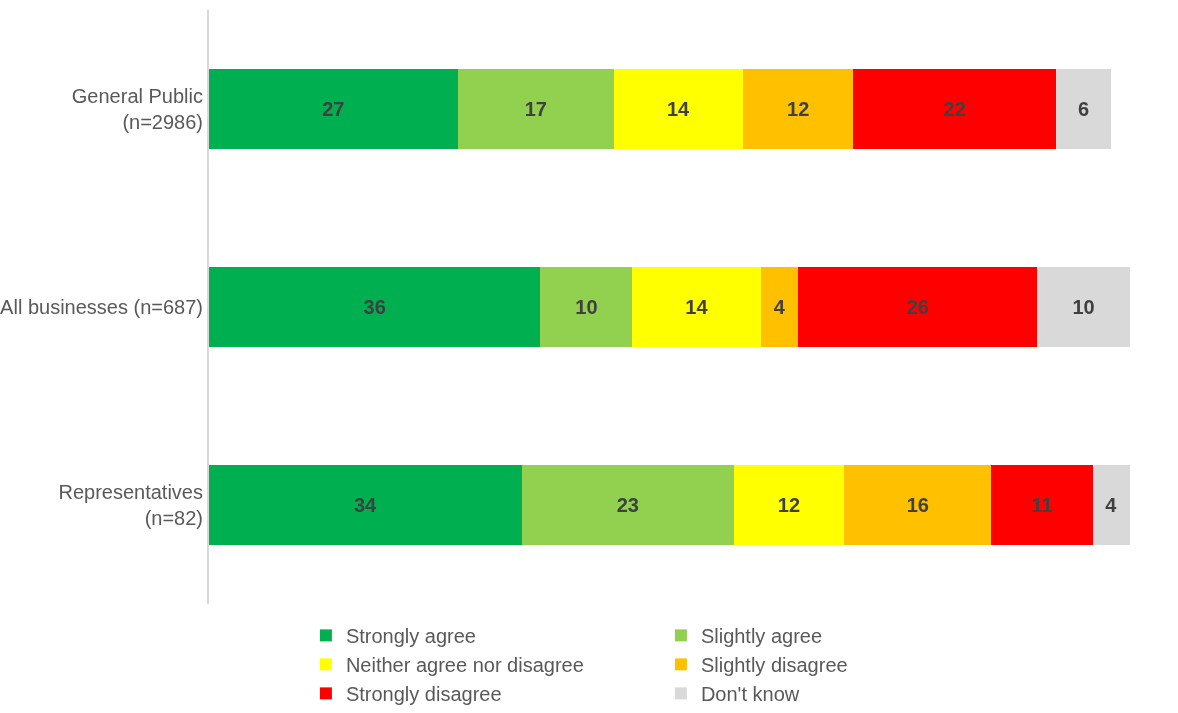 Image resolution: width=1178 pixels, height=713 pixels. I want to click on y-tick-label: All businesses (n=687), so click(101, 307).